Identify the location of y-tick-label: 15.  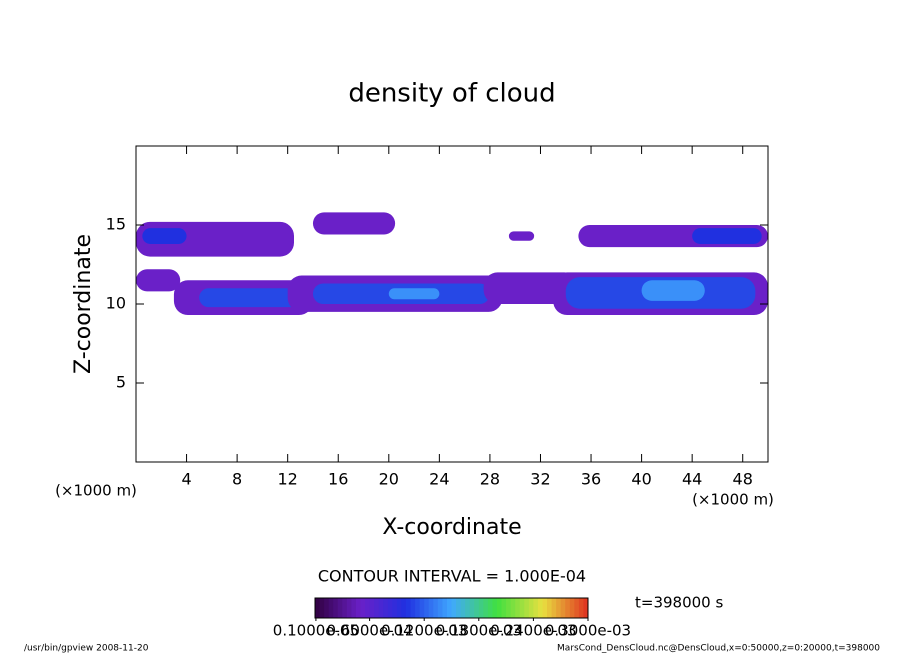
(116, 224).